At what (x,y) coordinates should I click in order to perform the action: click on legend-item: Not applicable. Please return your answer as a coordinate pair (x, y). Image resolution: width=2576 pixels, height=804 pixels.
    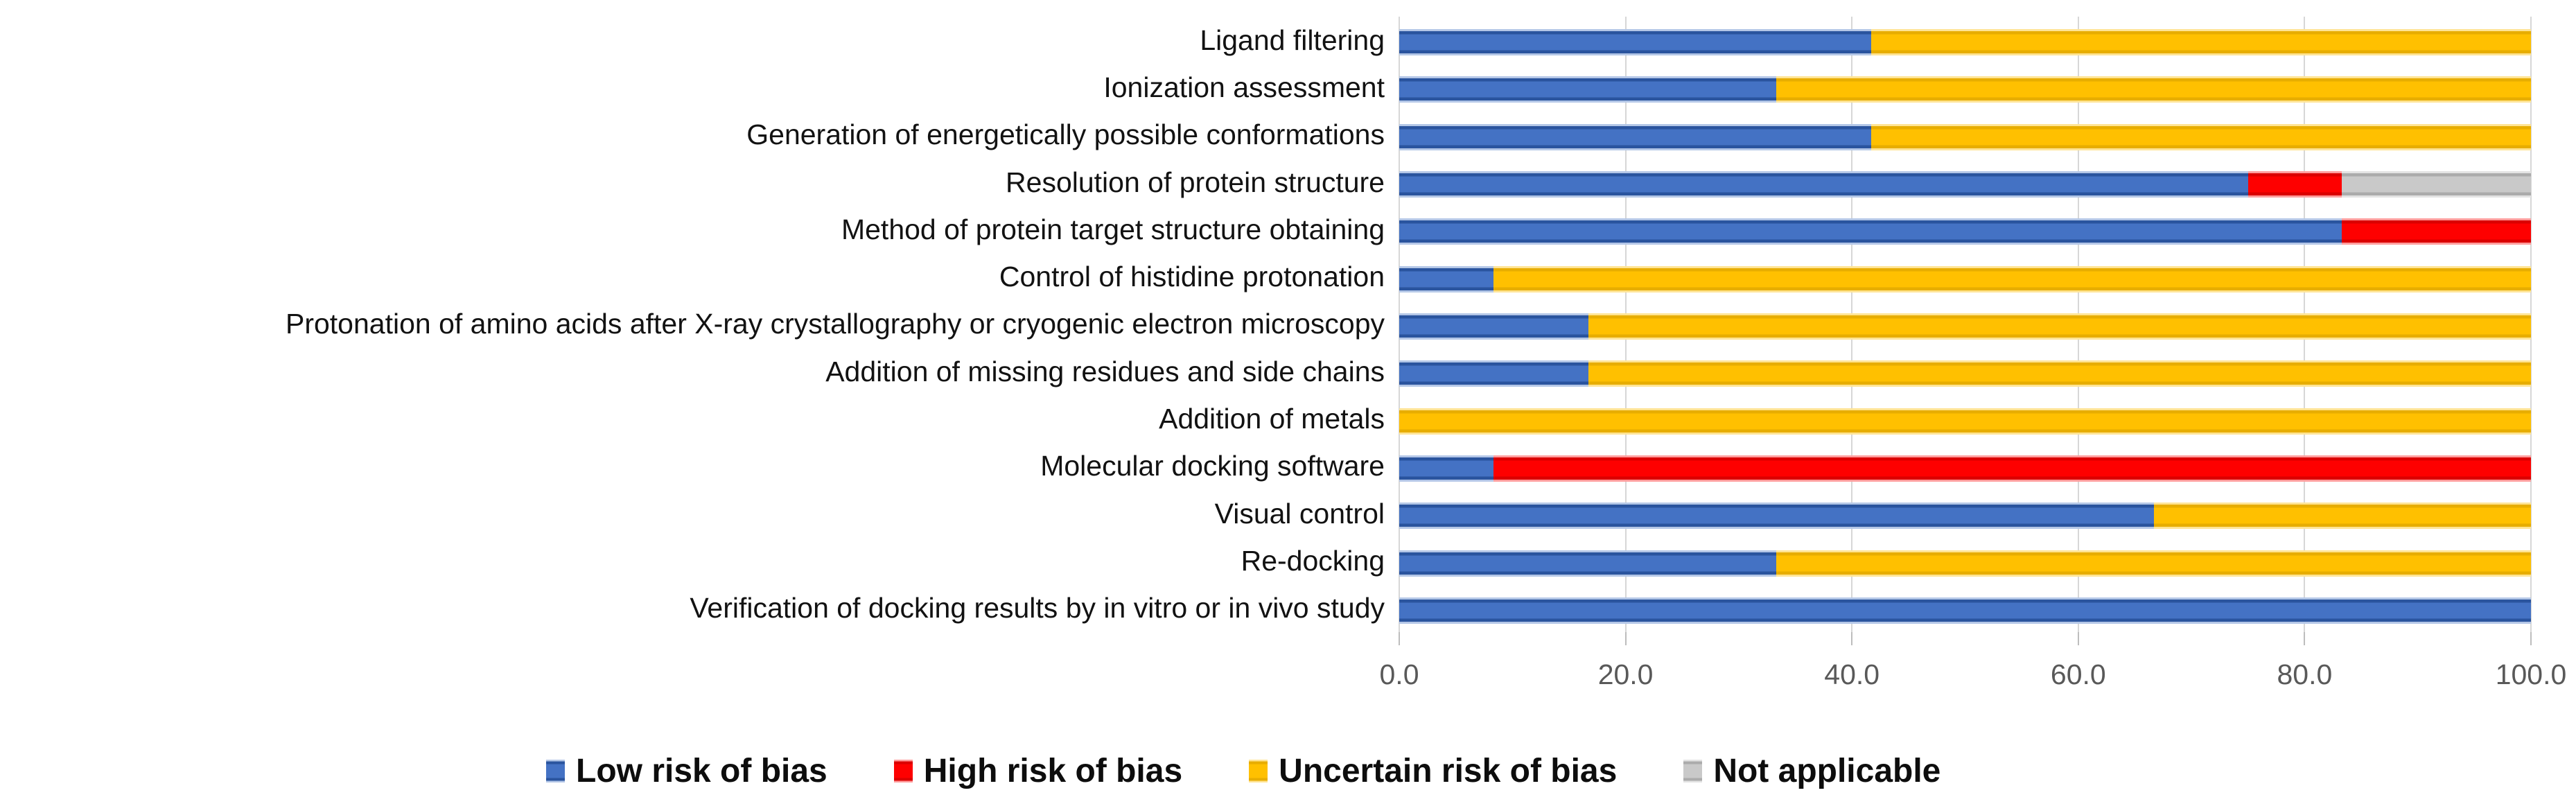
    Looking at the image, I should click on (1811, 771).